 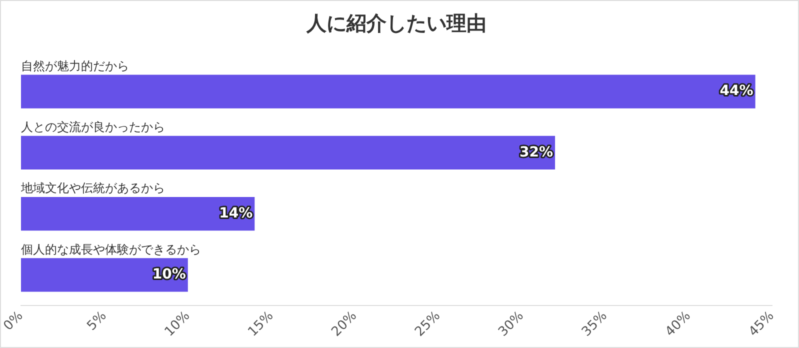 What do you see at coordinates (97, 321) in the screenshot?
I see `x-tick-label: 5%` at bounding box center [97, 321].